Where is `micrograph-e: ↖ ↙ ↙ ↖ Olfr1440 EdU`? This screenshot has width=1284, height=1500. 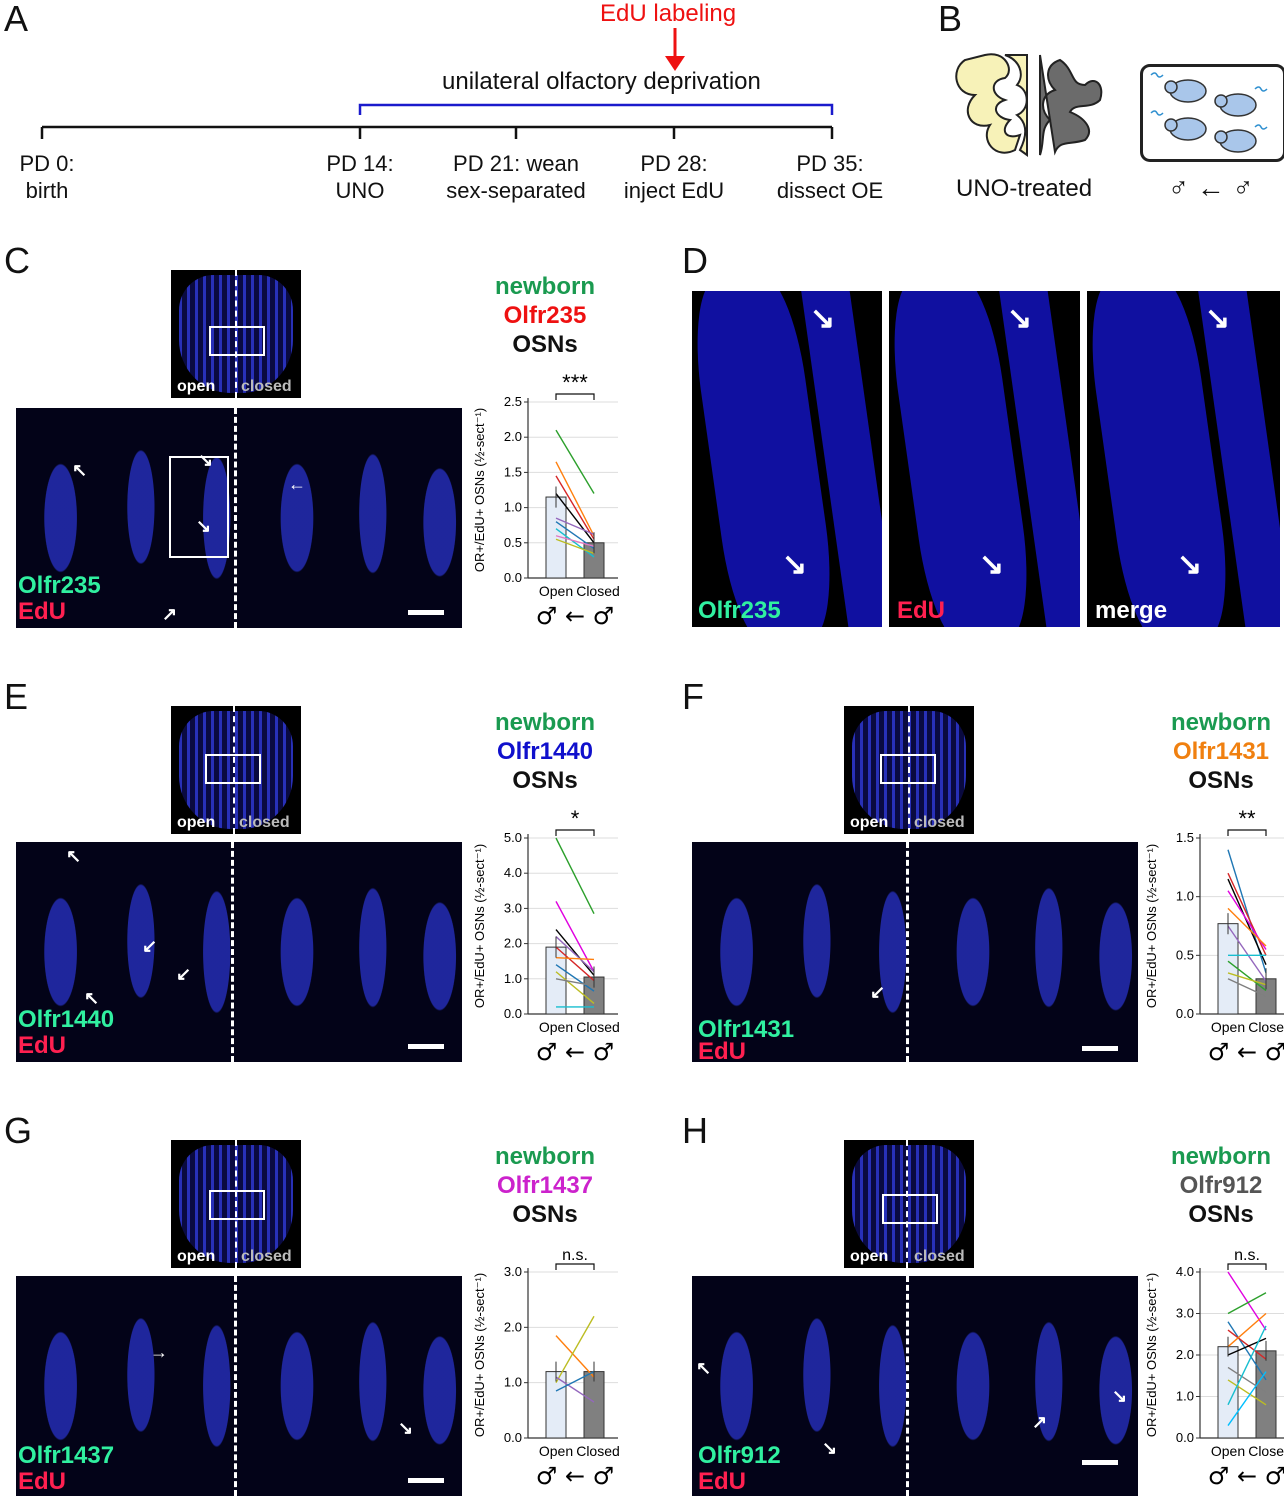 micrograph-e: ↖ ↙ ↙ ↖ Olfr1440 EdU is located at coordinates (239, 952).